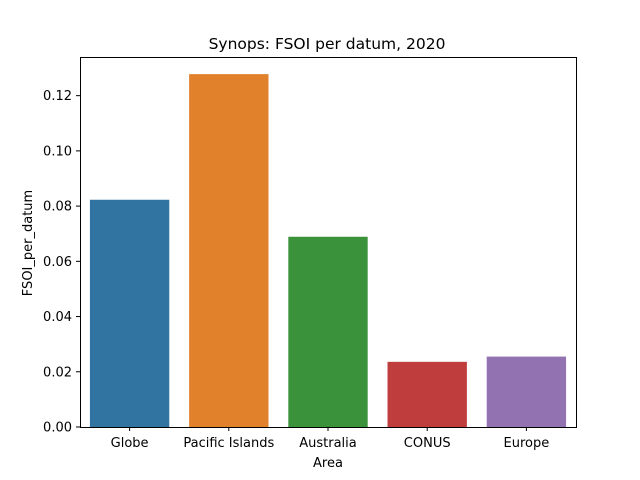  Describe the element at coordinates (229, 251) in the screenshot. I see `bar-pacific-islands` at that location.